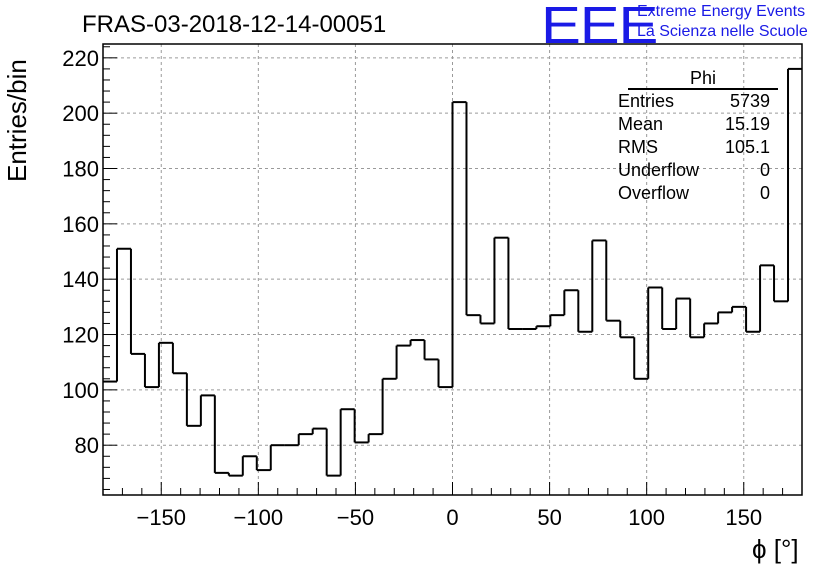 This screenshot has height=572, width=836. Describe the element at coordinates (80, 279) in the screenshot. I see `y-tick-label: 140` at that location.